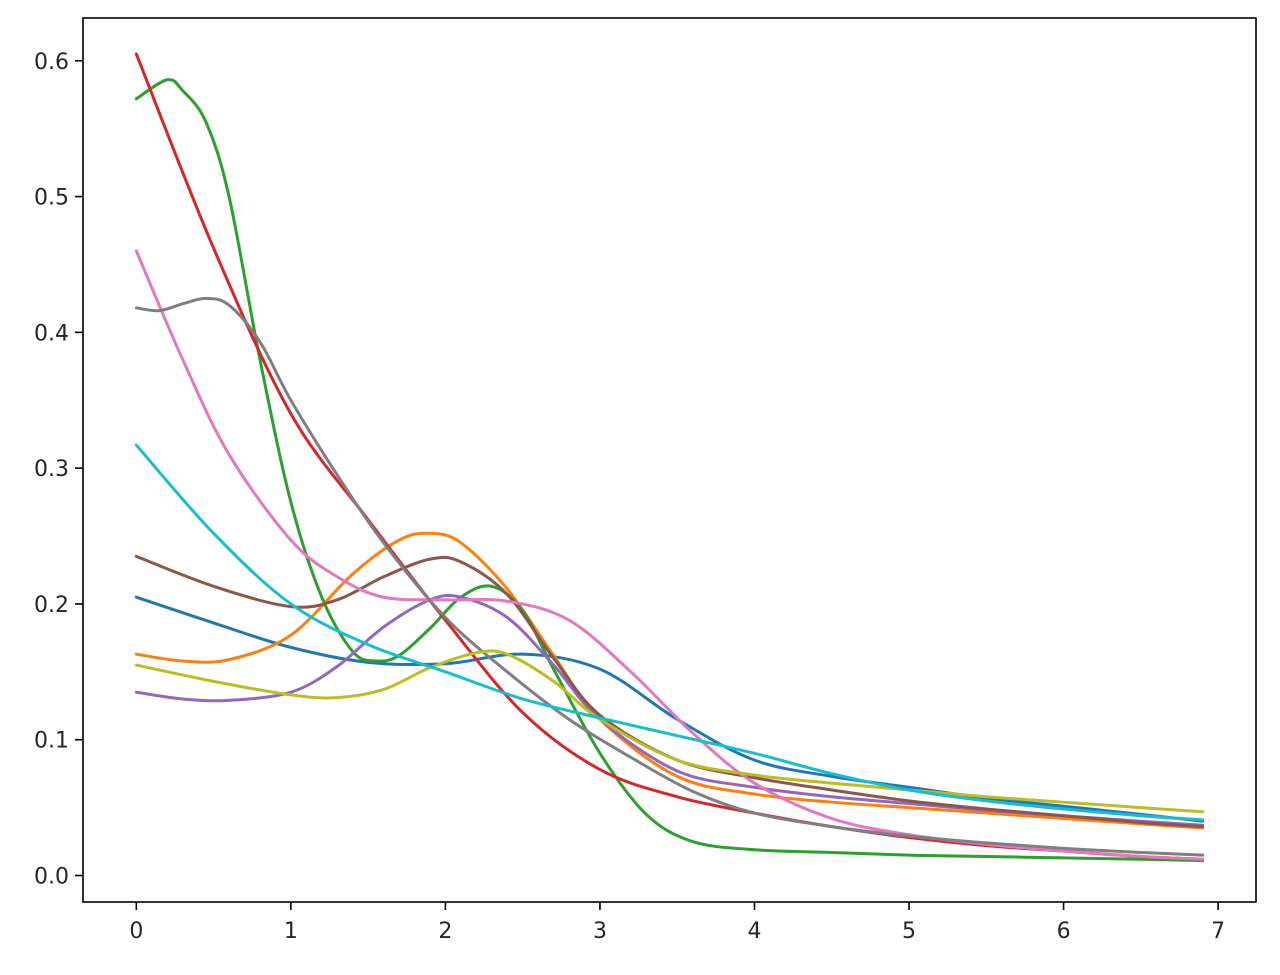 Image resolution: width=1280 pixels, height=975 pixels. I want to click on y-axis: 0.0 0.1 0.2 0.3 0.4 0.5 0.6, so click(58, 470).